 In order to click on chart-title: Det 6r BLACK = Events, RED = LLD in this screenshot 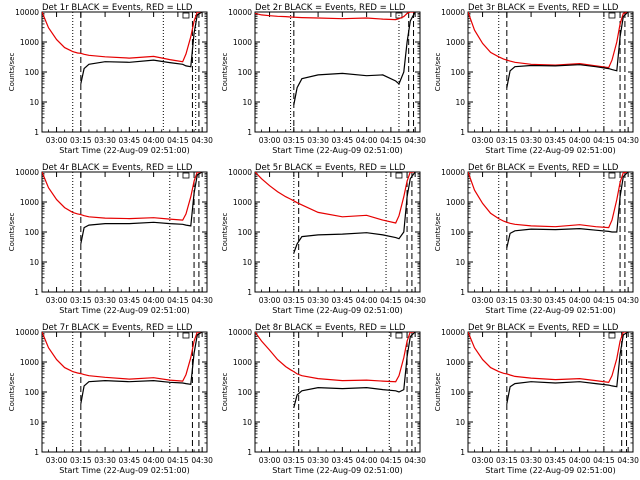, I will do `click(543, 168)`.